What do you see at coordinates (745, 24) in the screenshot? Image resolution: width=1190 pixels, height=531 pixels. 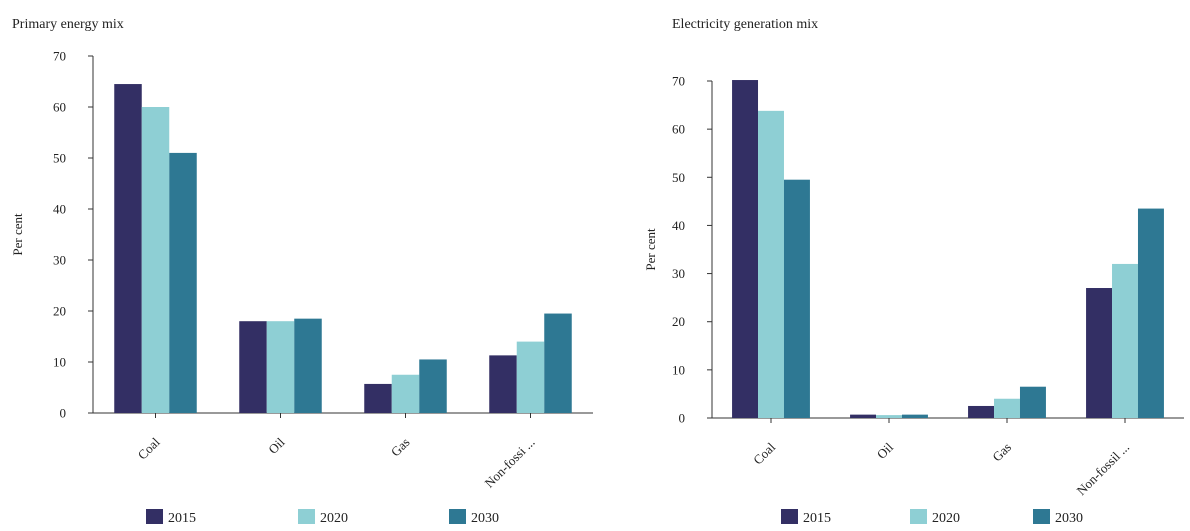 I see `chart2-title: Electricity generation mix` at bounding box center [745, 24].